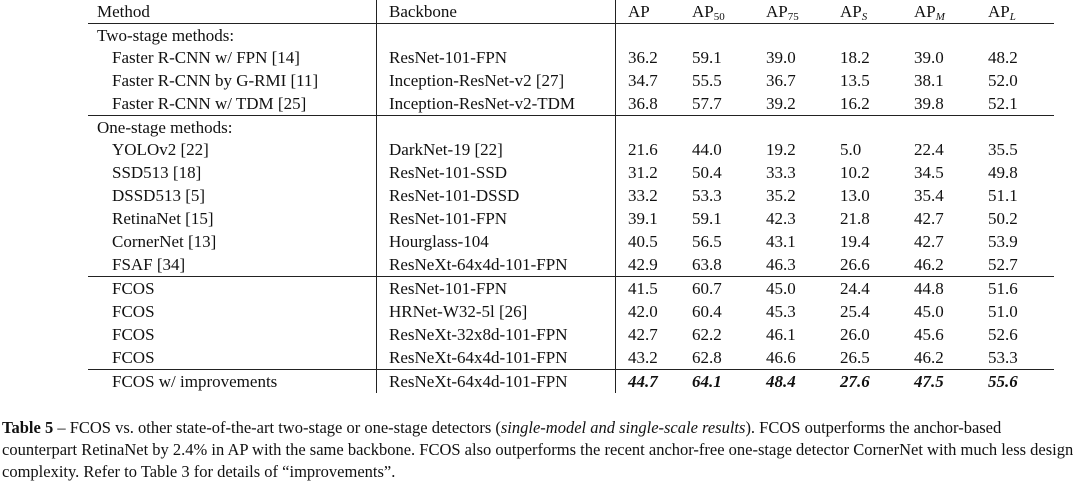 The image size is (1080, 485). What do you see at coordinates (649, 80) in the screenshot?
I see `ap-cell: 34.7` at bounding box center [649, 80].